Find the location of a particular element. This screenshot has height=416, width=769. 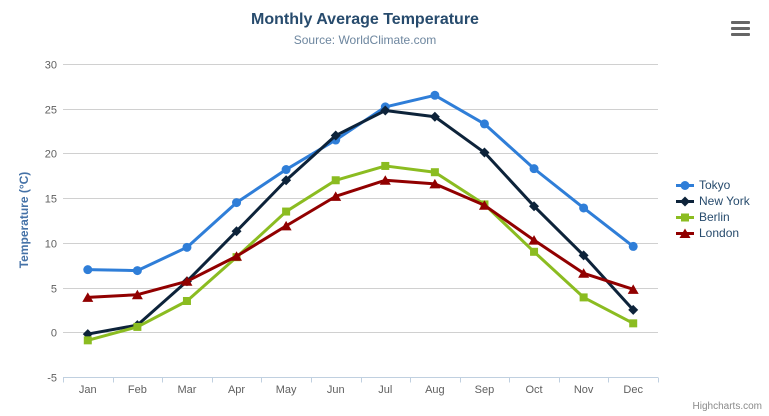

legend-symbol-triangle-icon is located at coordinates (685, 233).